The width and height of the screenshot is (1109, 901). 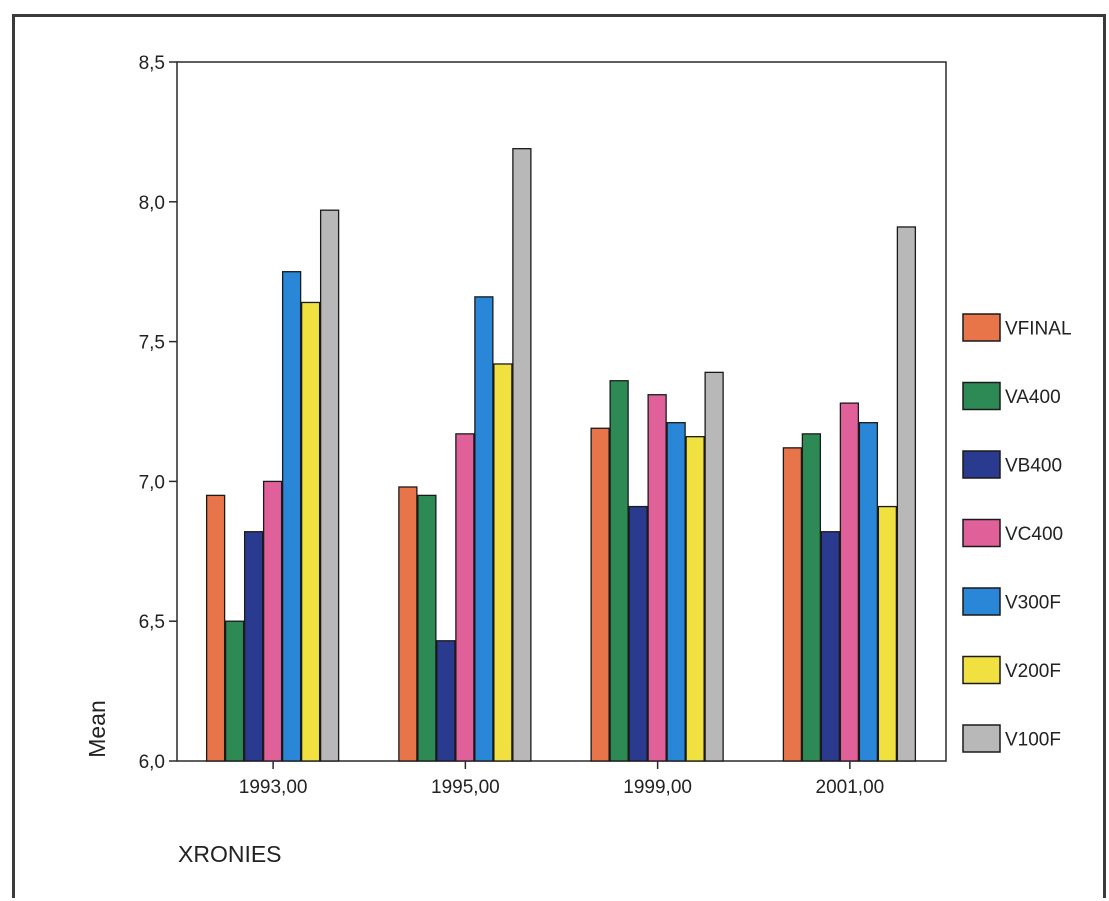 I want to click on legend-swatch-v100f, so click(x=981, y=738).